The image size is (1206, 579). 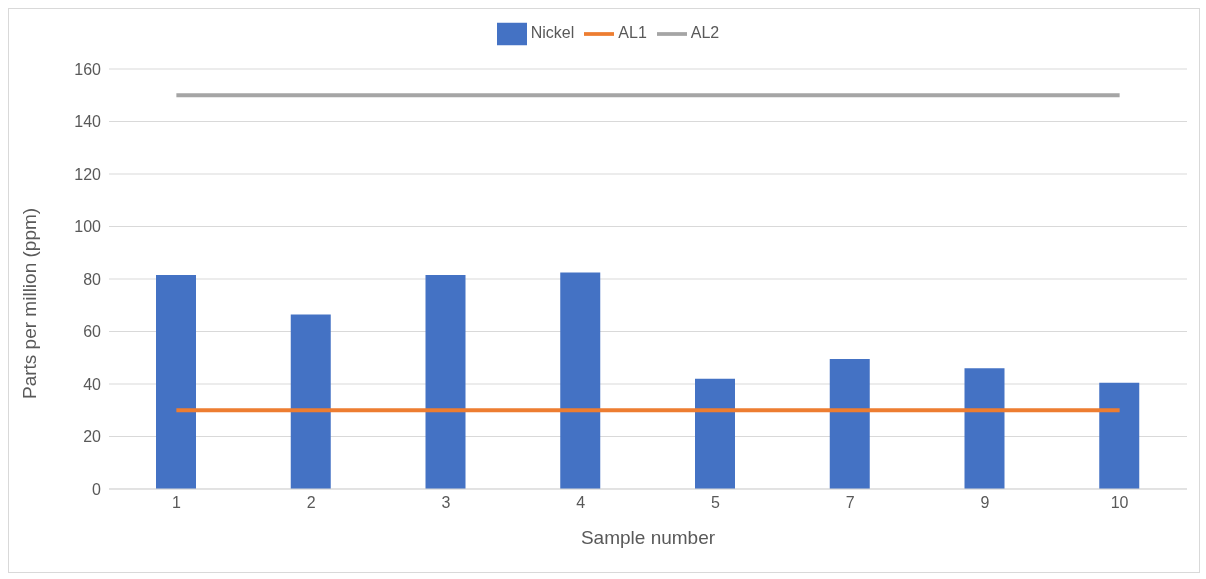 What do you see at coordinates (88, 69) in the screenshot?
I see `y-tick-label: 160` at bounding box center [88, 69].